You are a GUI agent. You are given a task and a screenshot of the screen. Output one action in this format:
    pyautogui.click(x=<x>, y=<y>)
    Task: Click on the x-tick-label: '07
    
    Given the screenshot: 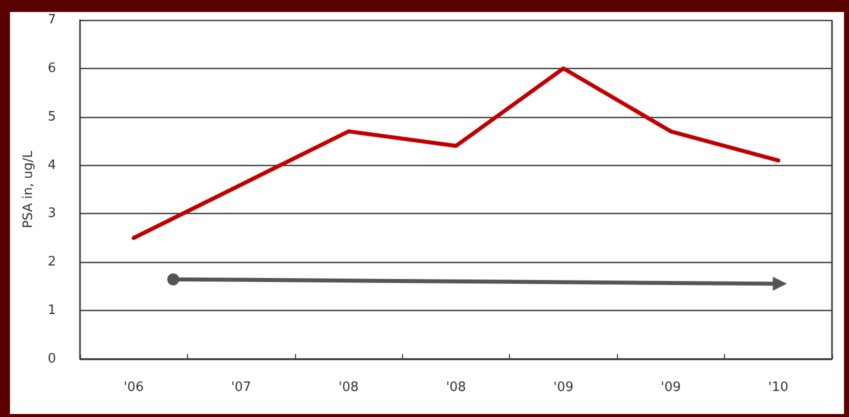 What is the action you would take?
    pyautogui.click(x=241, y=387)
    